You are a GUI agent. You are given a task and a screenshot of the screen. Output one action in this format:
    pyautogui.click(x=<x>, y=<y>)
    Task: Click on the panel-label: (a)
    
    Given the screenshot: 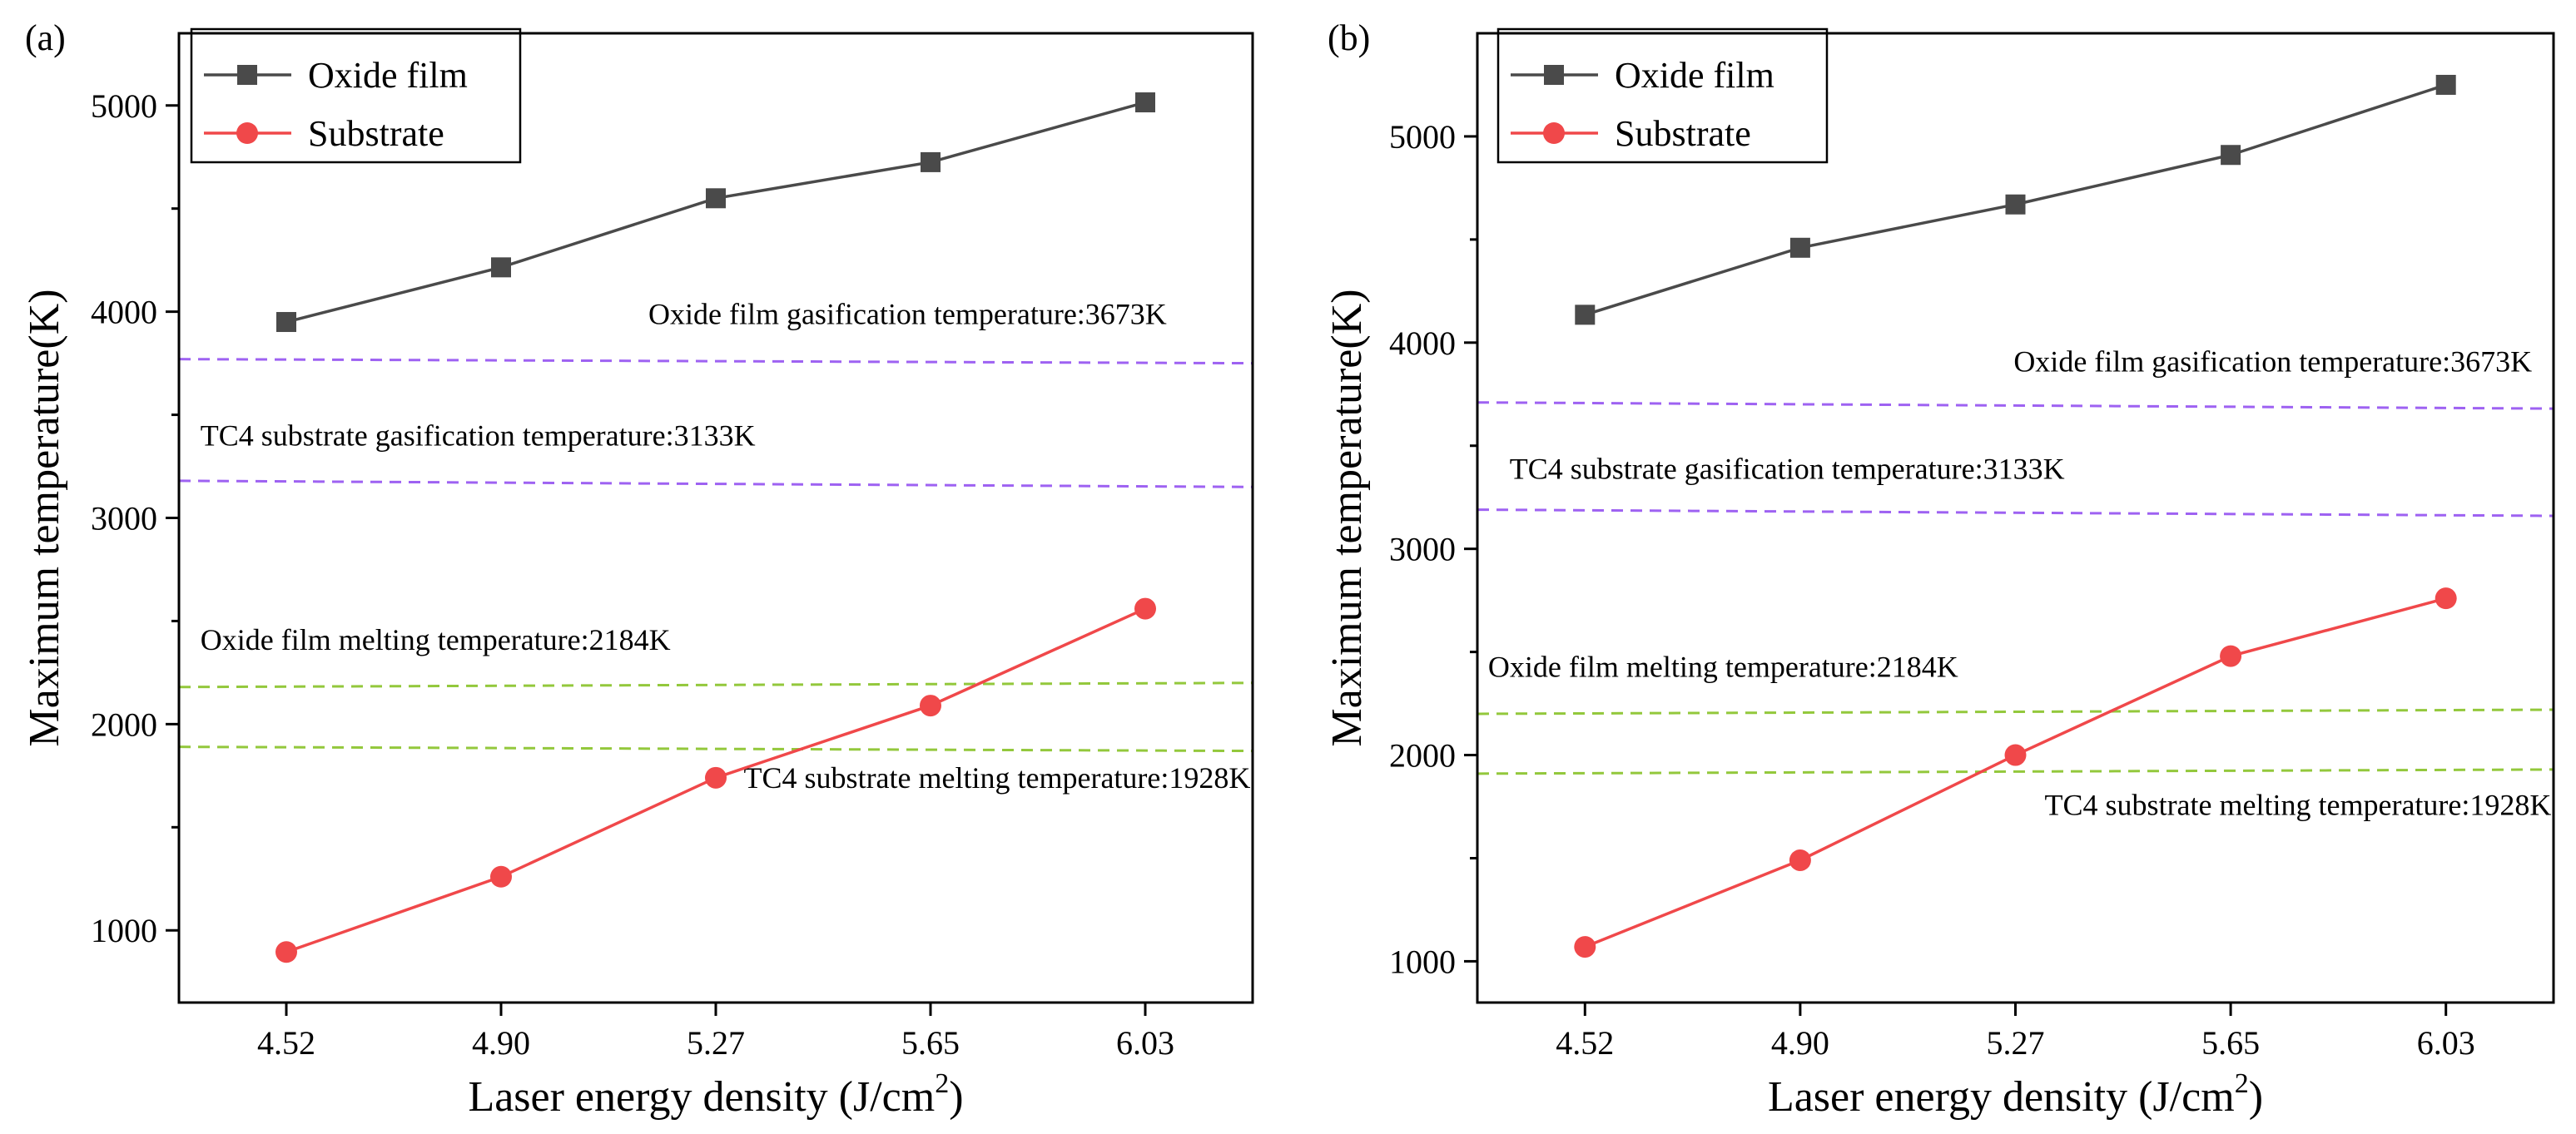 What is the action you would take?
    pyautogui.click(x=45, y=37)
    